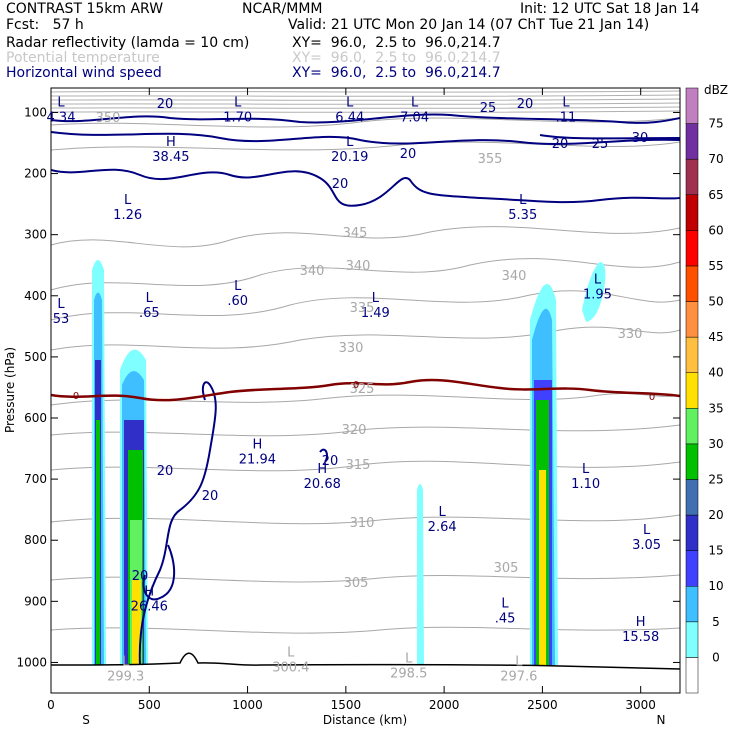  Describe the element at coordinates (108, 118) in the screenshot. I see `theta-label: 350` at that location.